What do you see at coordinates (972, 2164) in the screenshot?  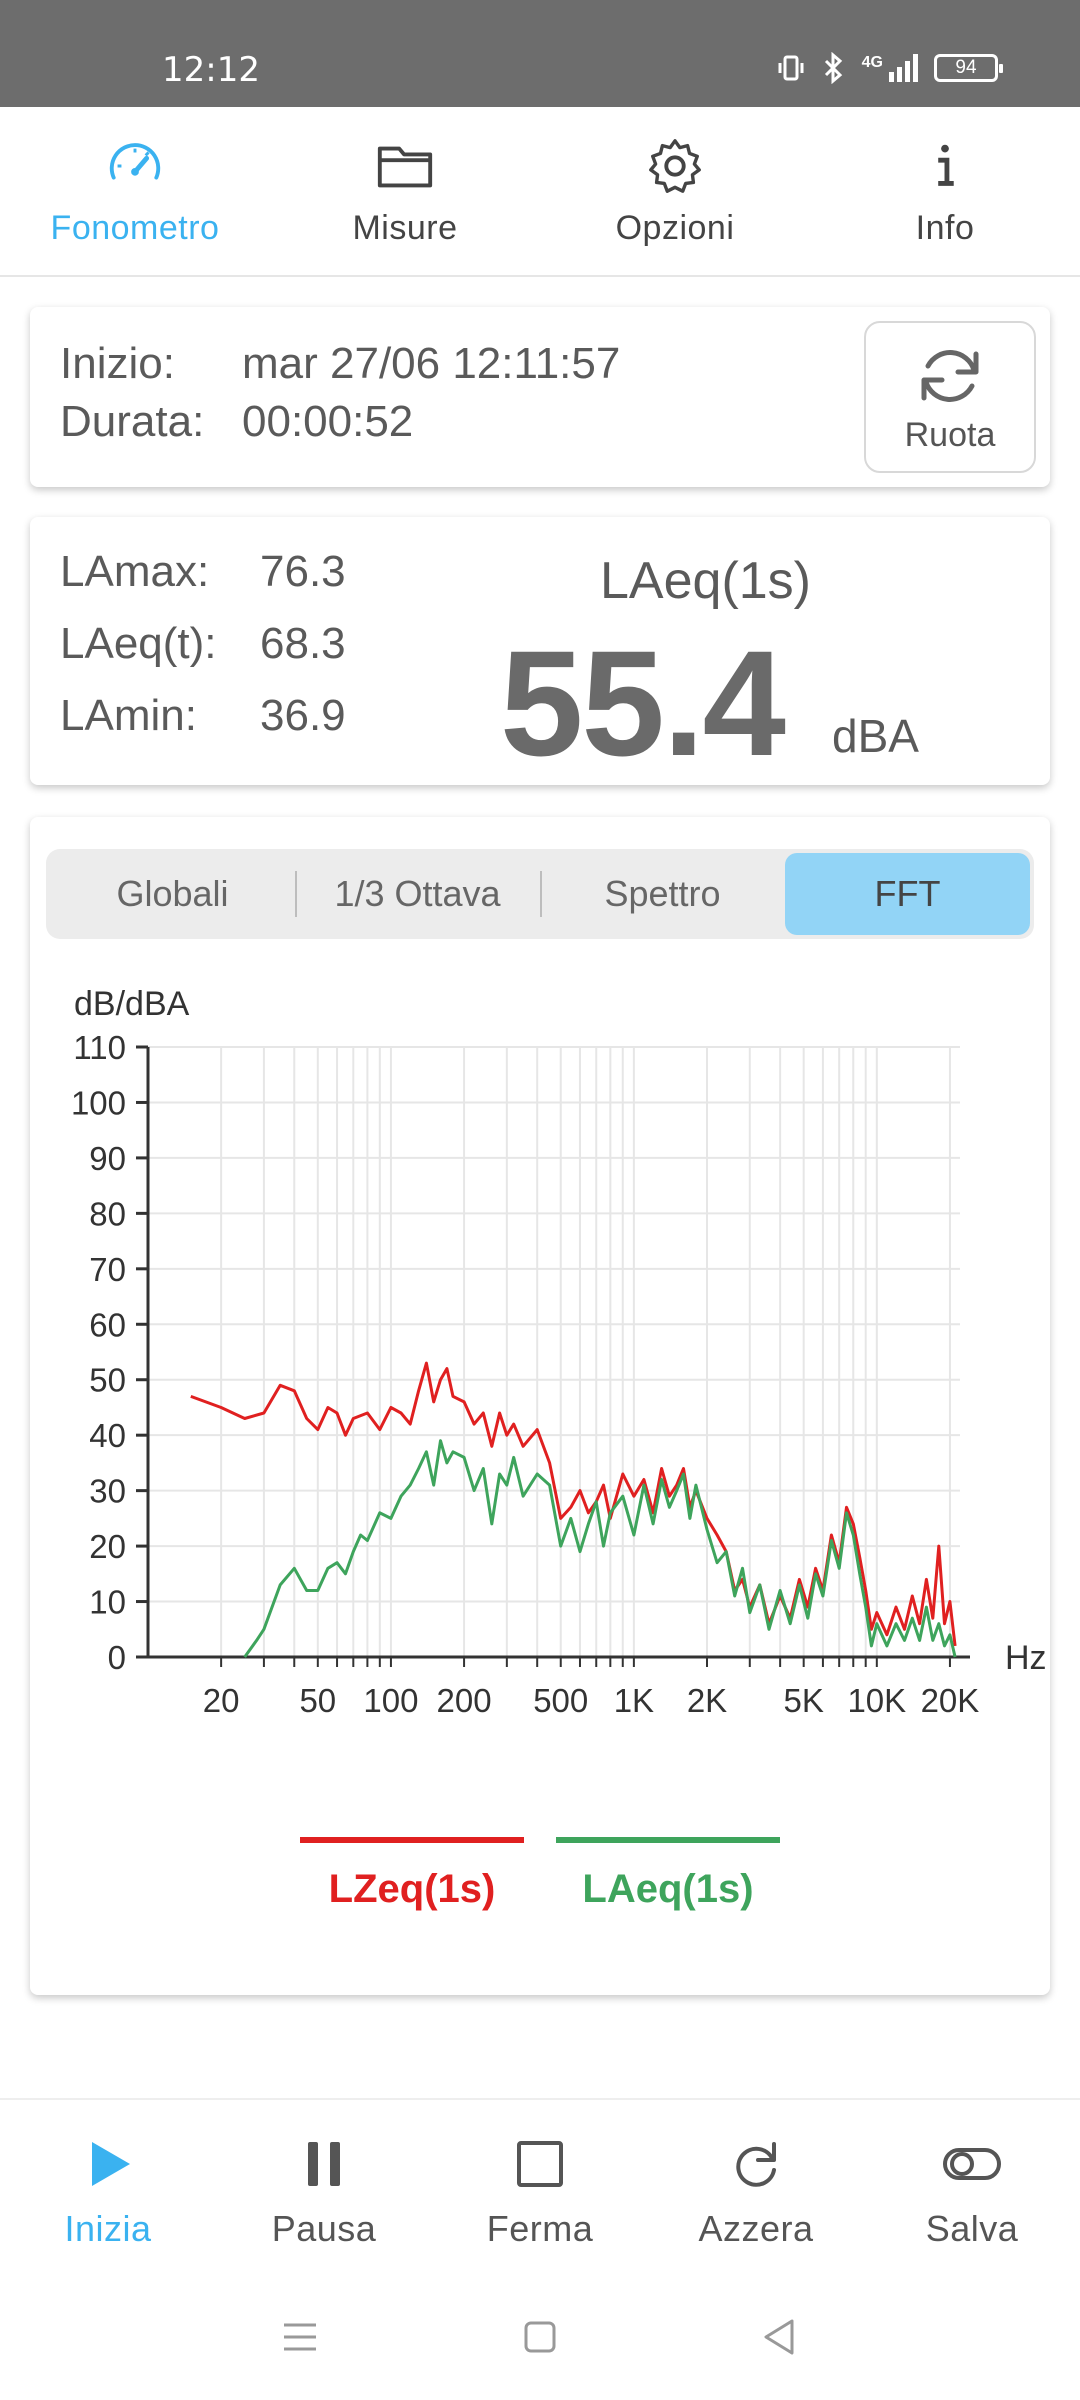 I see `toggle-icon` at bounding box center [972, 2164].